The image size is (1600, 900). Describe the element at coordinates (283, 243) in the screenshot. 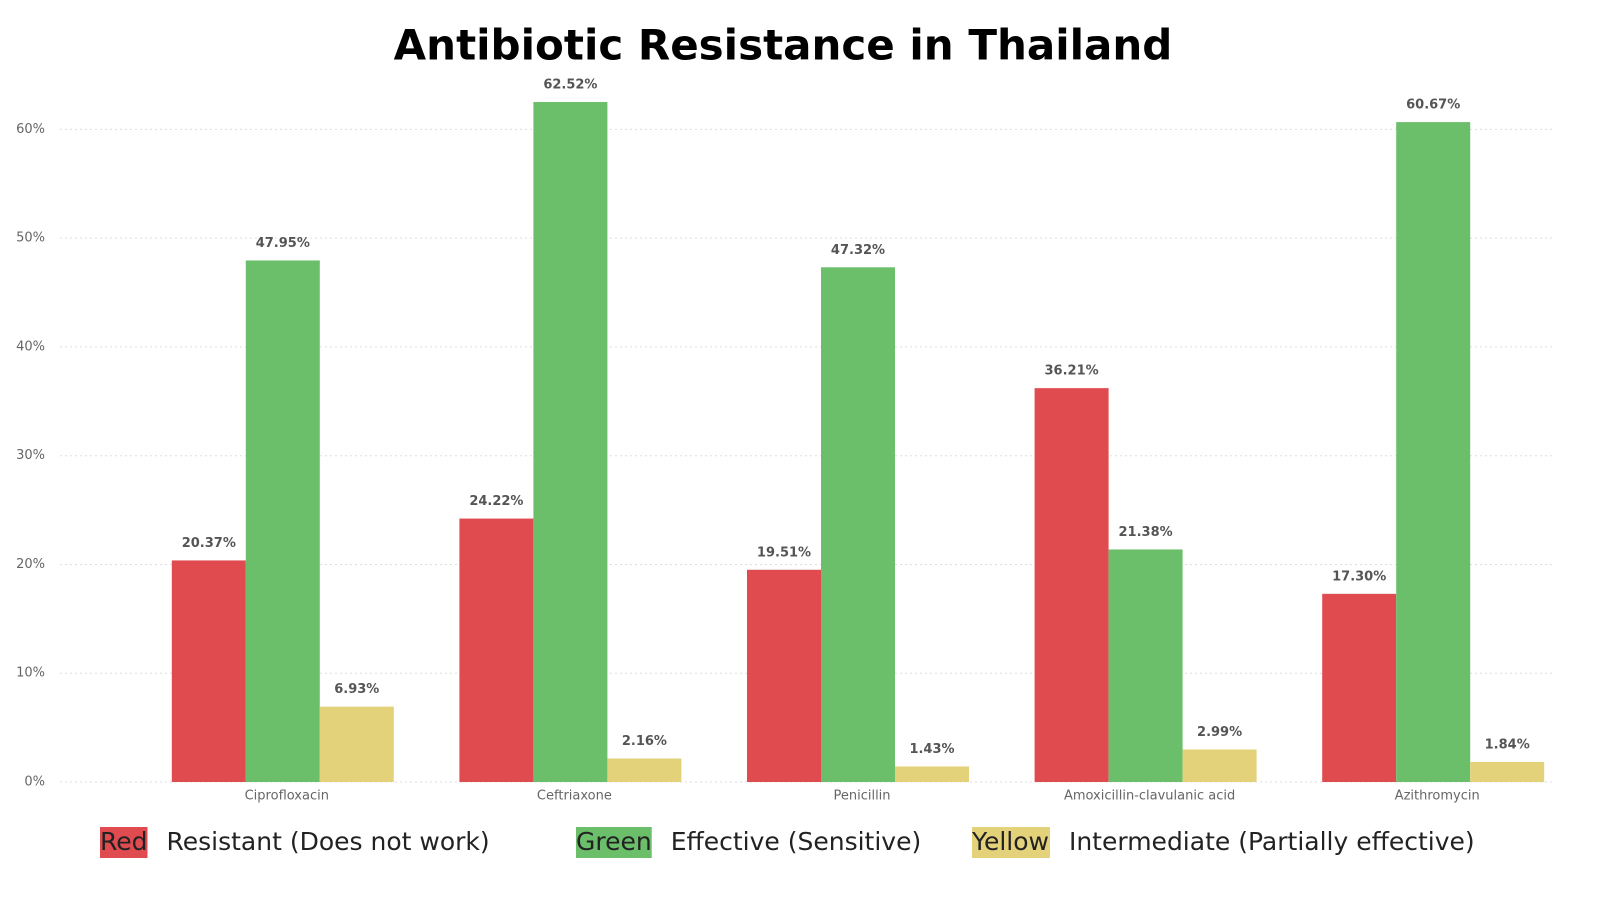

I see `value-label: 47.95%` at that location.